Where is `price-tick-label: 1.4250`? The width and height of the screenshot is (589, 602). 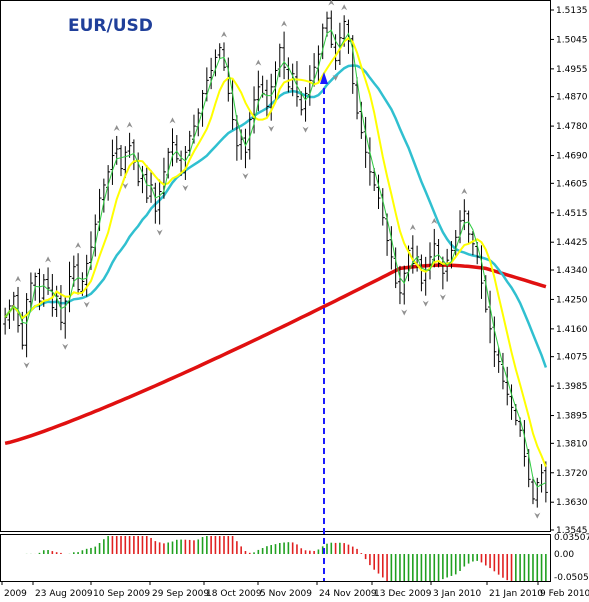
price-tick-label: 1.4250 is located at coordinates (572, 300).